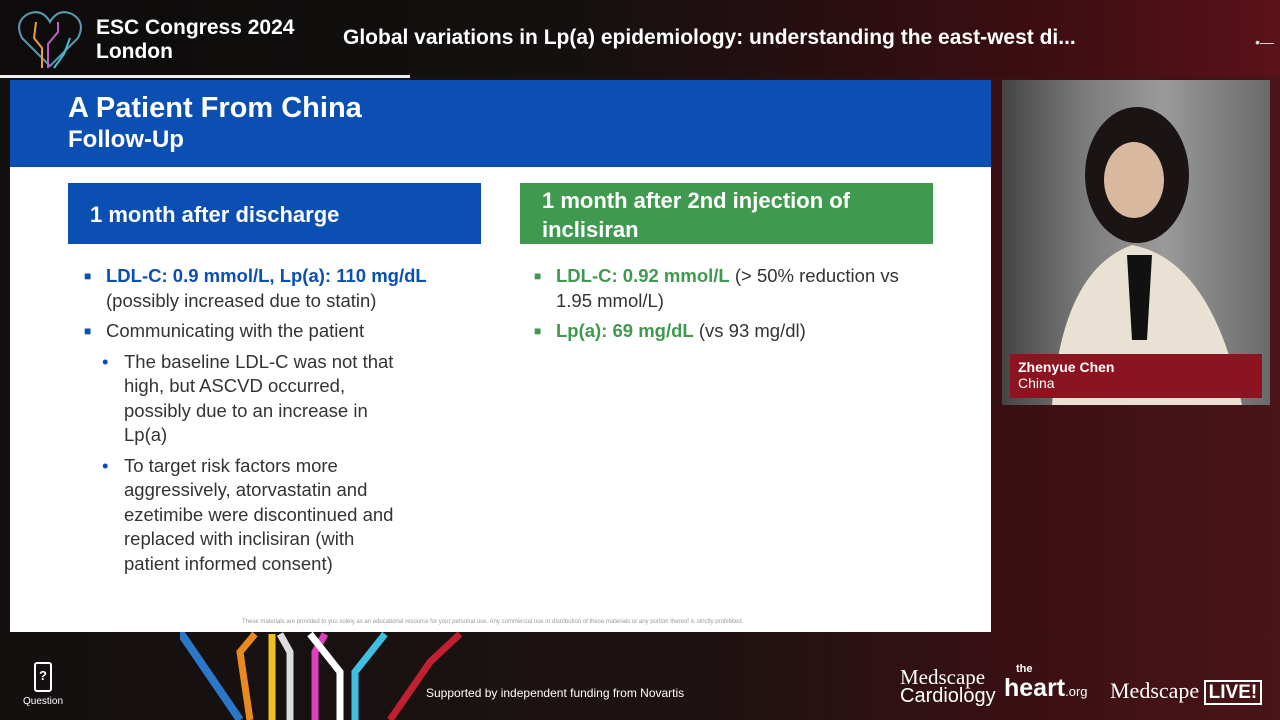 The width and height of the screenshot is (1280, 720). What do you see at coordinates (1024, 669) in the screenshot?
I see `brand-text: the` at bounding box center [1024, 669].